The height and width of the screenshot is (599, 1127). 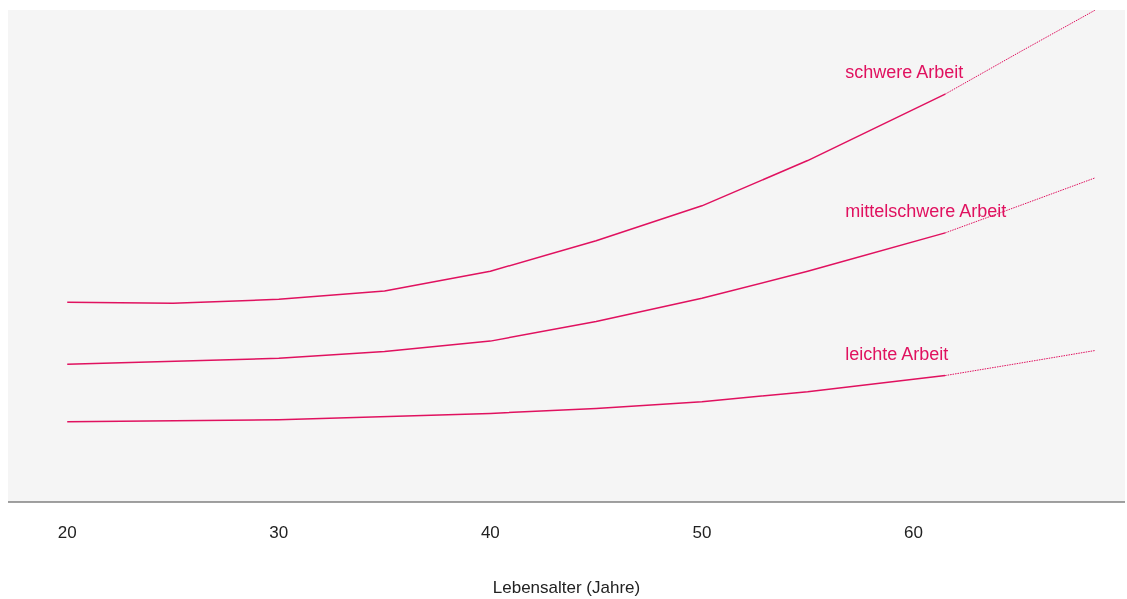 What do you see at coordinates (913, 533) in the screenshot?
I see `x-tick-label: 60` at bounding box center [913, 533].